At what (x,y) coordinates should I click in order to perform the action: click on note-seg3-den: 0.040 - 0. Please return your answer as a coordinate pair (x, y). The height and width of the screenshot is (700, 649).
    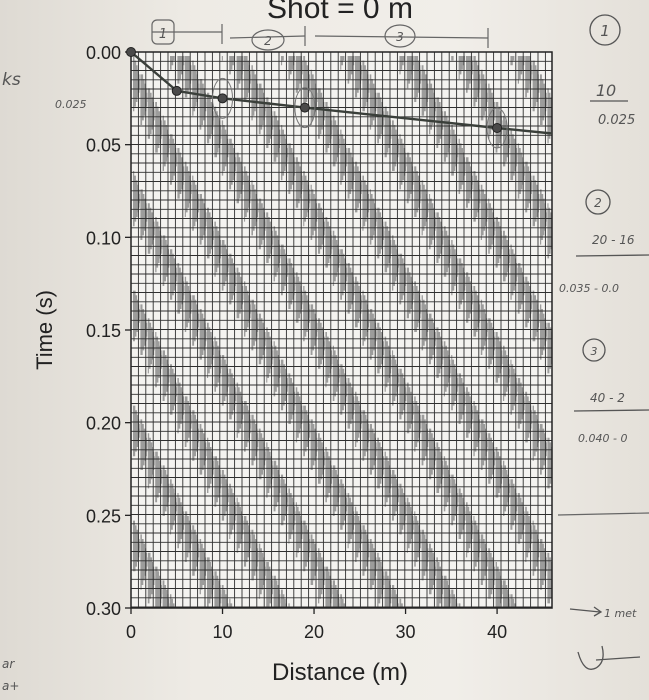
    Looking at the image, I should click on (602, 438).